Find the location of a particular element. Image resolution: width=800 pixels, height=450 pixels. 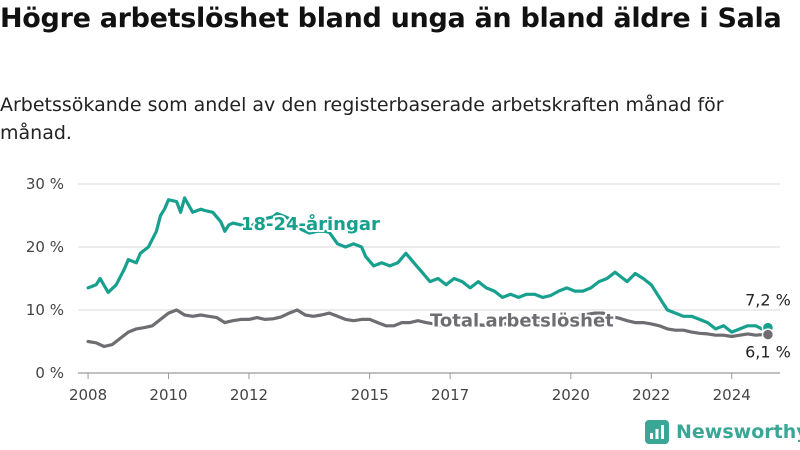

x-tick-label: 2024 is located at coordinates (732, 395).